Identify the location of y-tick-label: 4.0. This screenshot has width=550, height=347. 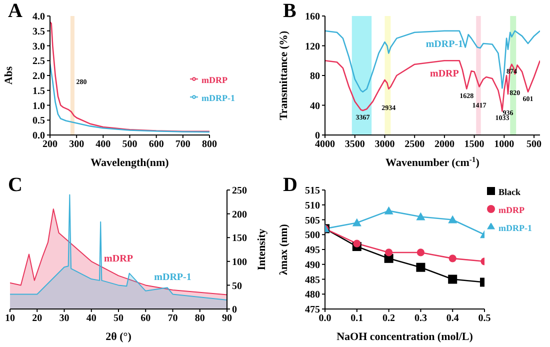
(38, 17).